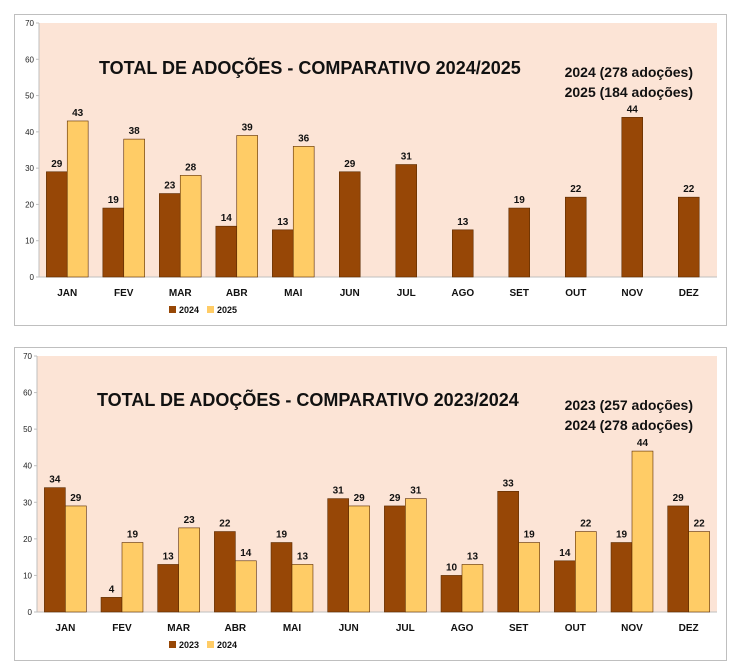 The height and width of the screenshot is (672, 739). I want to click on bar-2024-dez, so click(688, 237).